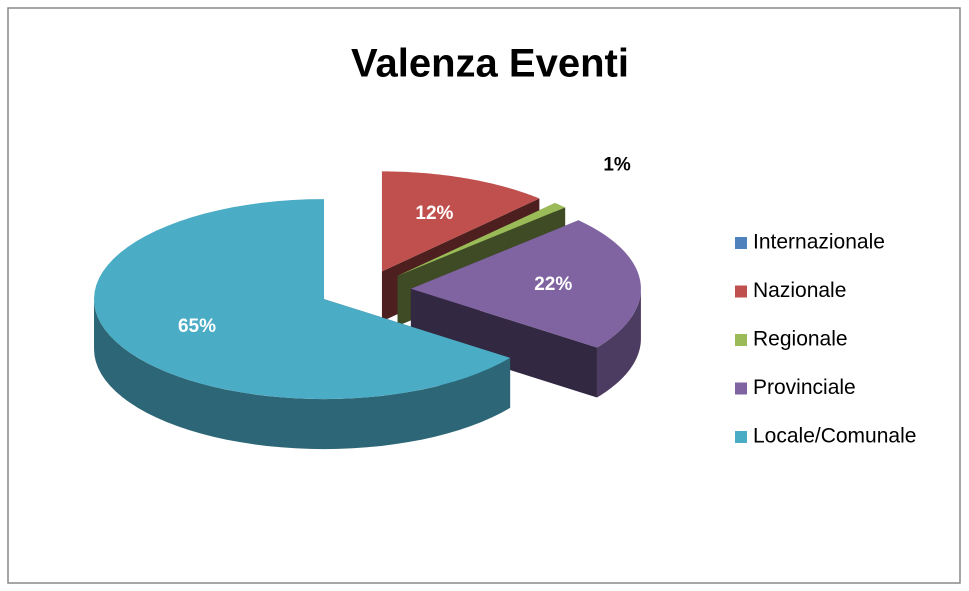 The height and width of the screenshot is (591, 969). Describe the element at coordinates (553, 284) in the screenshot. I see `data-label: 22%` at that location.